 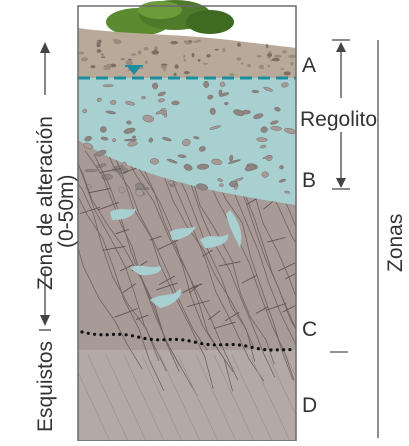 I want to click on water-filled-fractures, so click(x=176, y=258).